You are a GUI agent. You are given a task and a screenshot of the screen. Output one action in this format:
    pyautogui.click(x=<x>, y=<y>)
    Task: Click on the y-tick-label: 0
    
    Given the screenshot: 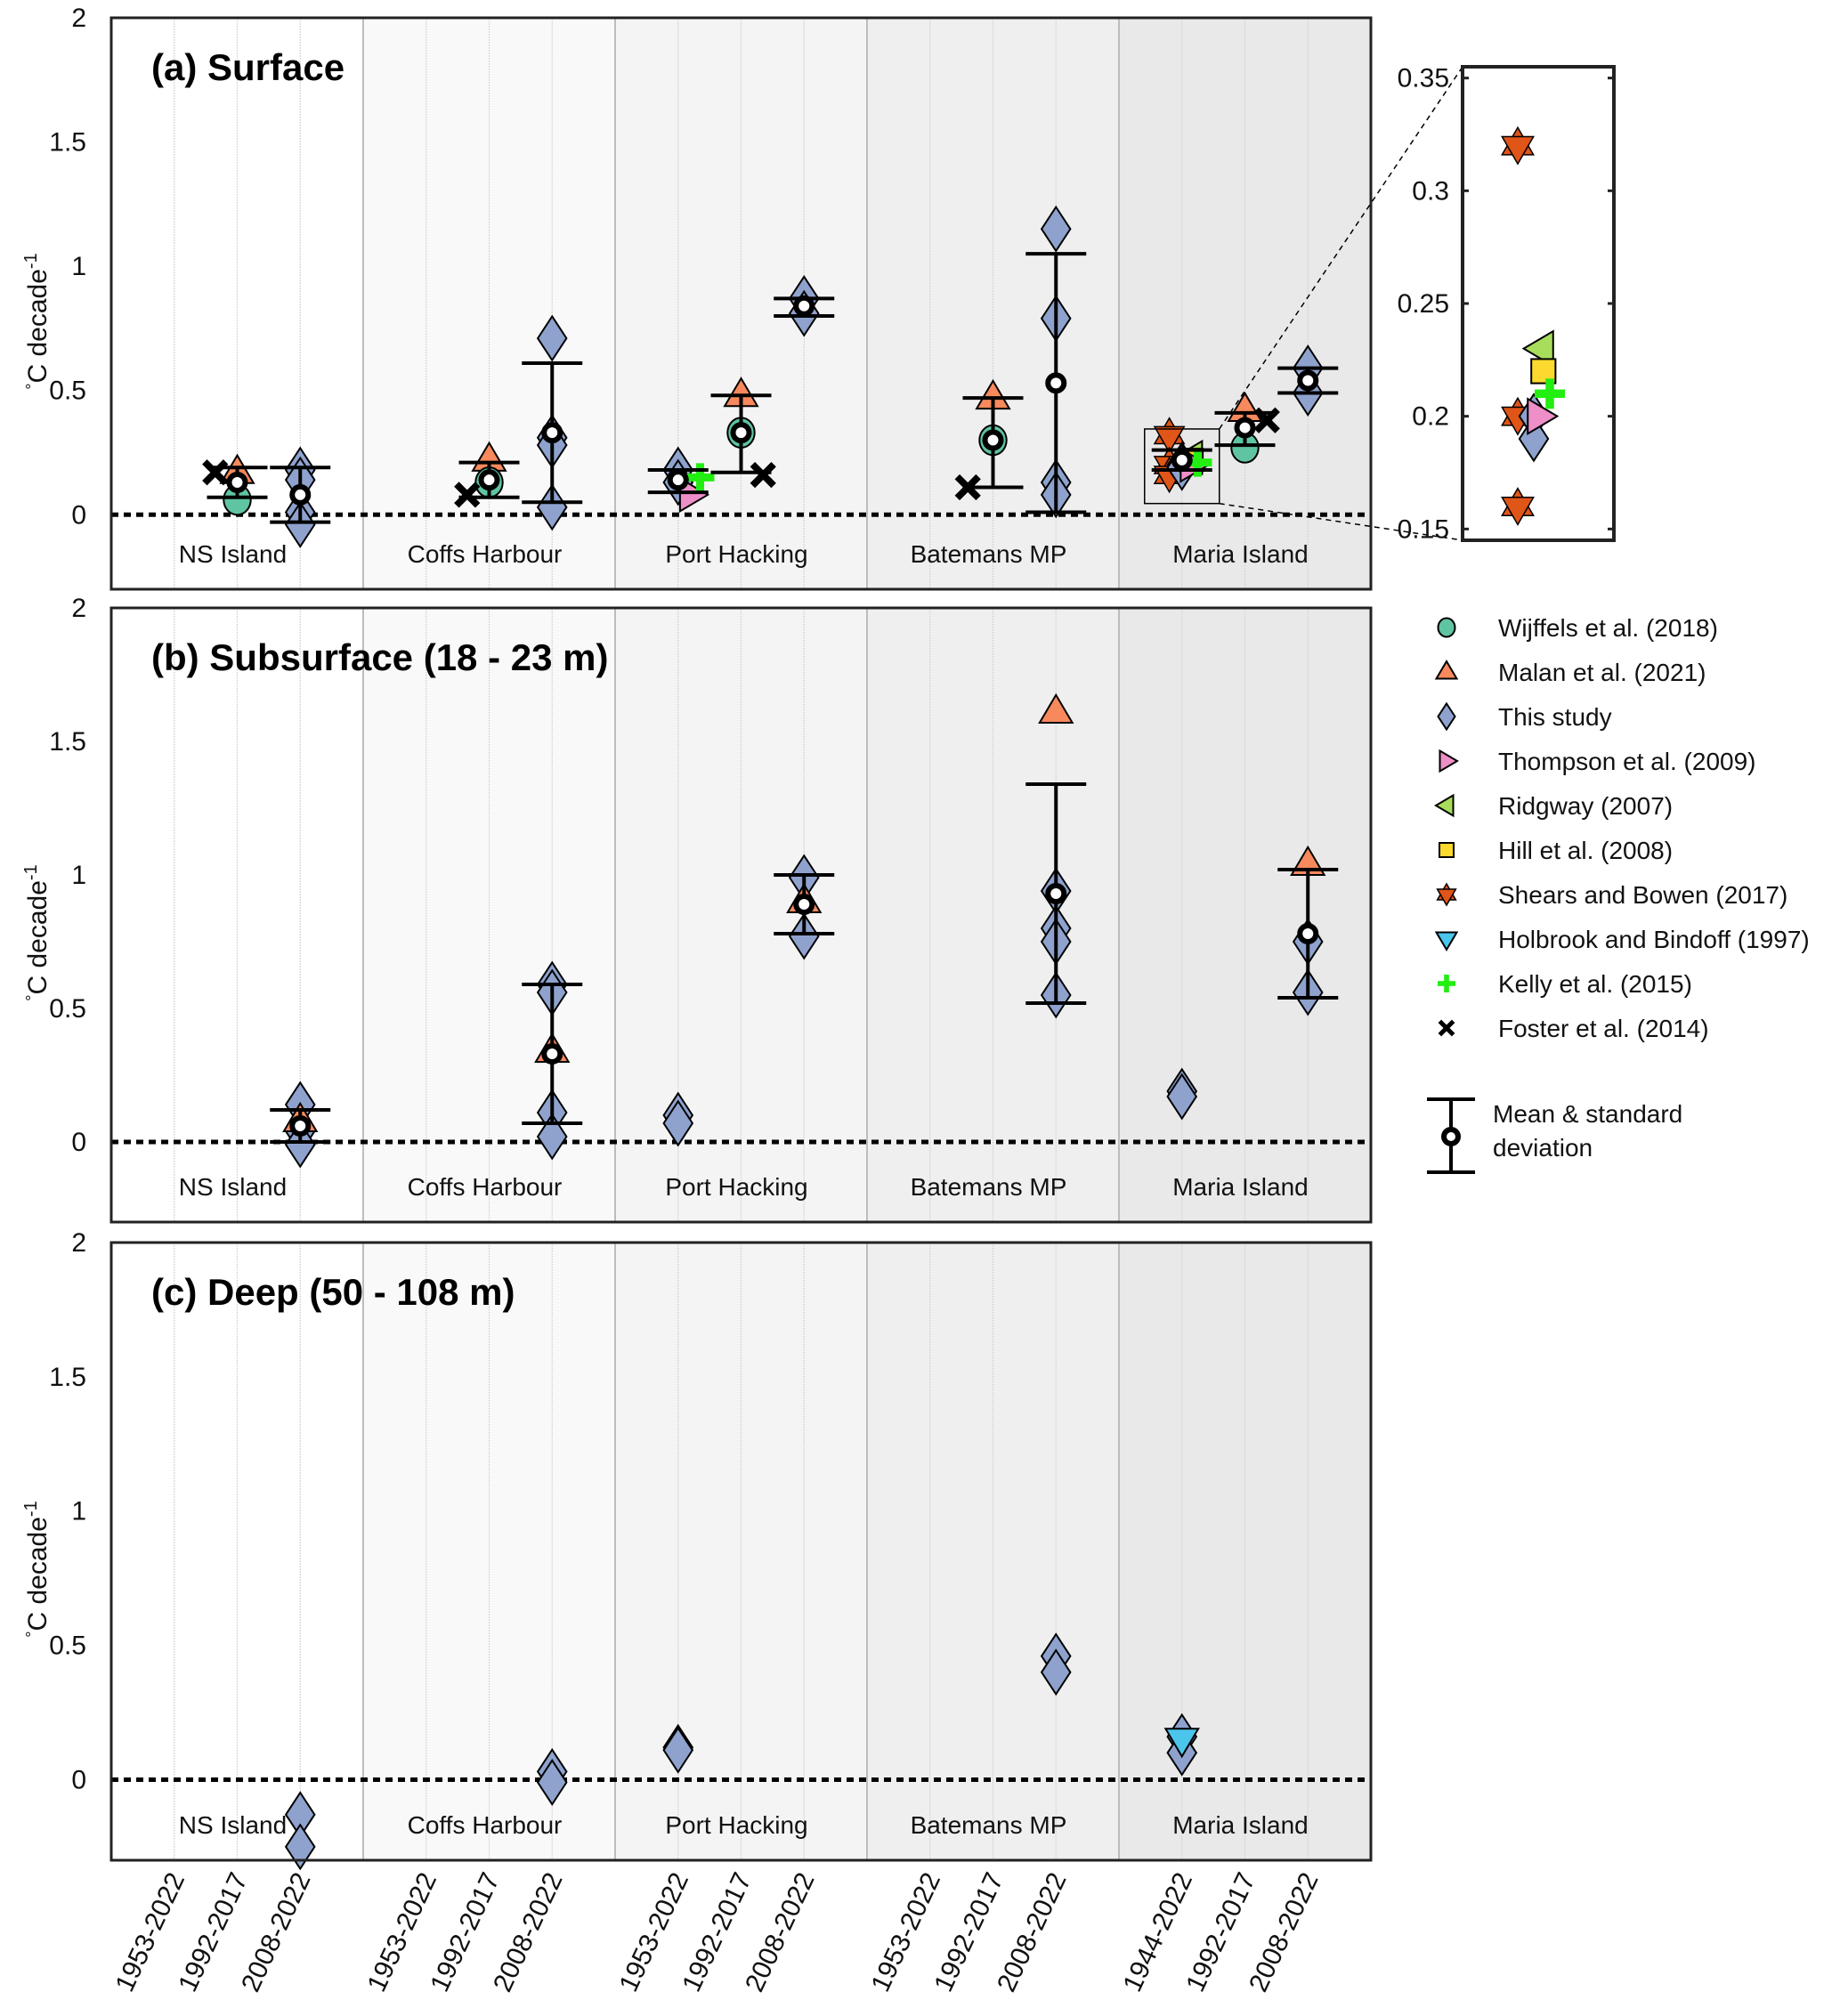 What is the action you would take?
    pyautogui.click(x=79, y=1142)
    